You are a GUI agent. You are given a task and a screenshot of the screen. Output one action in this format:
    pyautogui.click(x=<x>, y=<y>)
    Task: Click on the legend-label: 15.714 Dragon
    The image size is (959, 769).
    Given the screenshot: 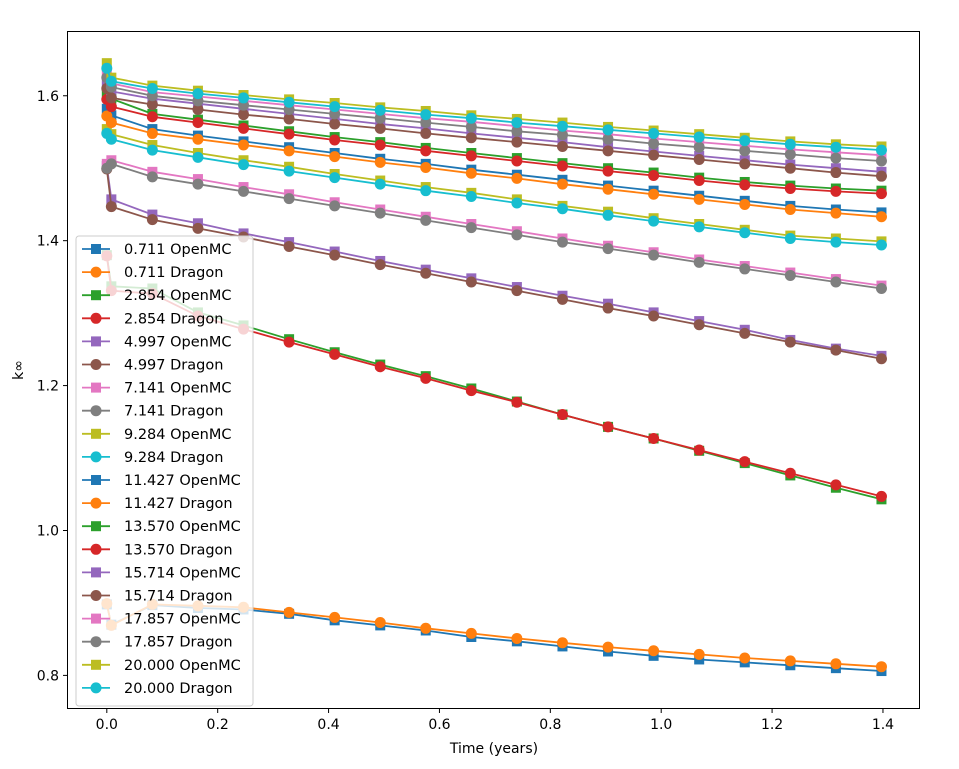 What is the action you would take?
    pyautogui.click(x=178, y=597)
    